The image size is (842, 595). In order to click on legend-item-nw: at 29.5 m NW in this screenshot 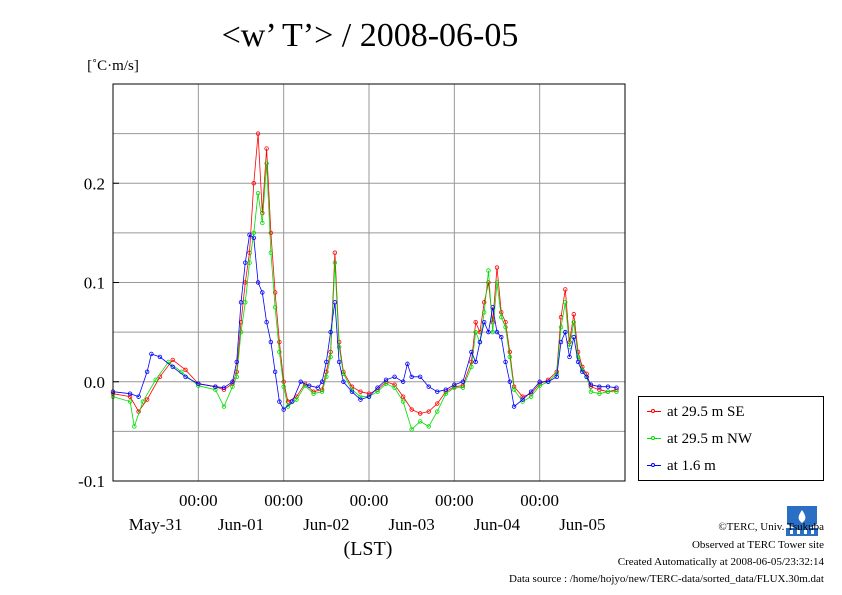, I will do `click(699, 439)`.